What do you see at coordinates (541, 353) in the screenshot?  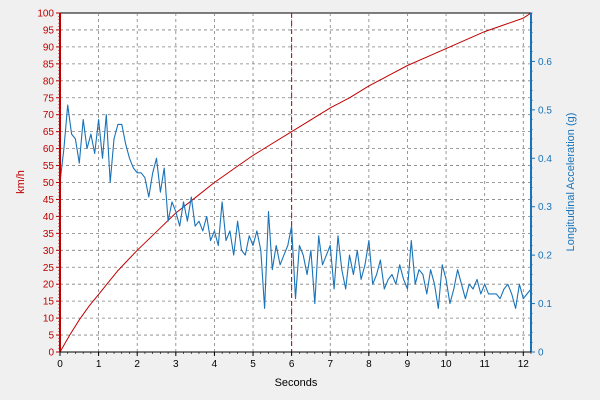 I see `y-right-tick-label: 0` at bounding box center [541, 353].